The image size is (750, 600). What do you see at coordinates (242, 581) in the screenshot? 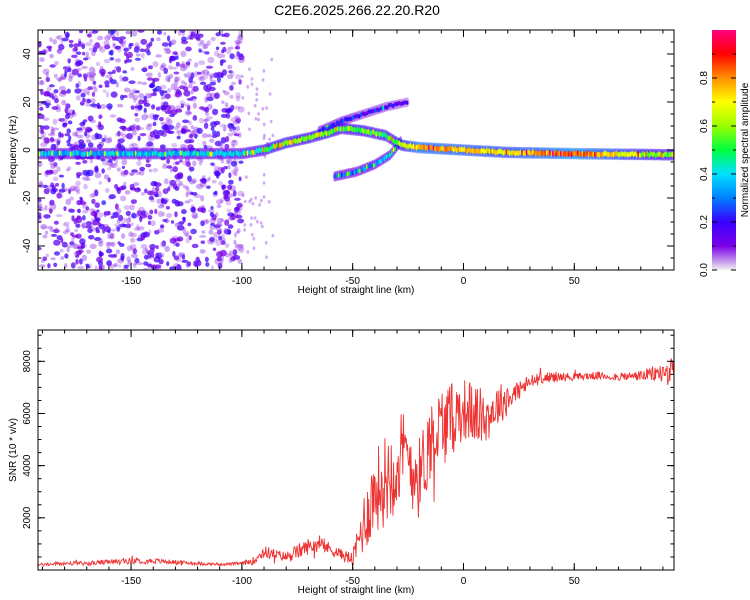
I see `x-tick-label: -100` at bounding box center [242, 581].